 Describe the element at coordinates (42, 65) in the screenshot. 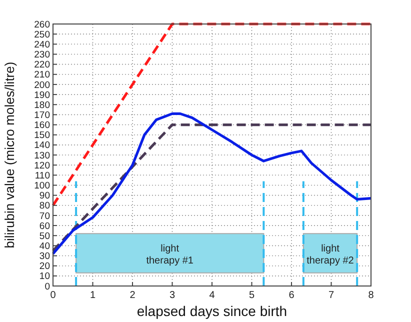

I see `y-tick-label: 220` at that location.